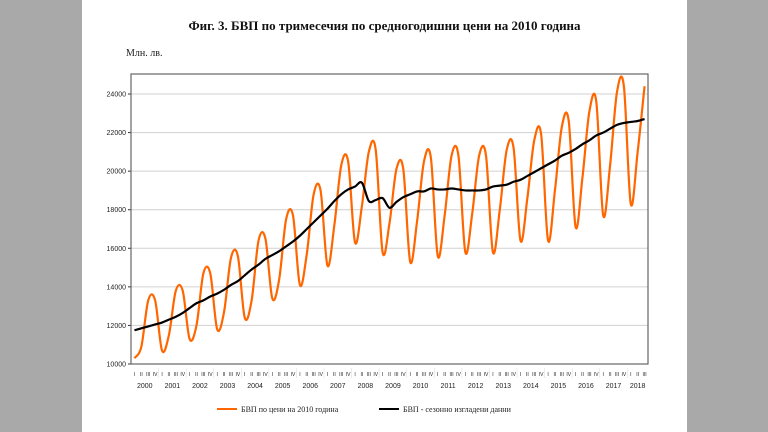 This screenshot has height=432, width=768. What do you see at coordinates (144, 53) in the screenshot?
I see `y-axis-unit-label: Млн. лв.` at bounding box center [144, 53].